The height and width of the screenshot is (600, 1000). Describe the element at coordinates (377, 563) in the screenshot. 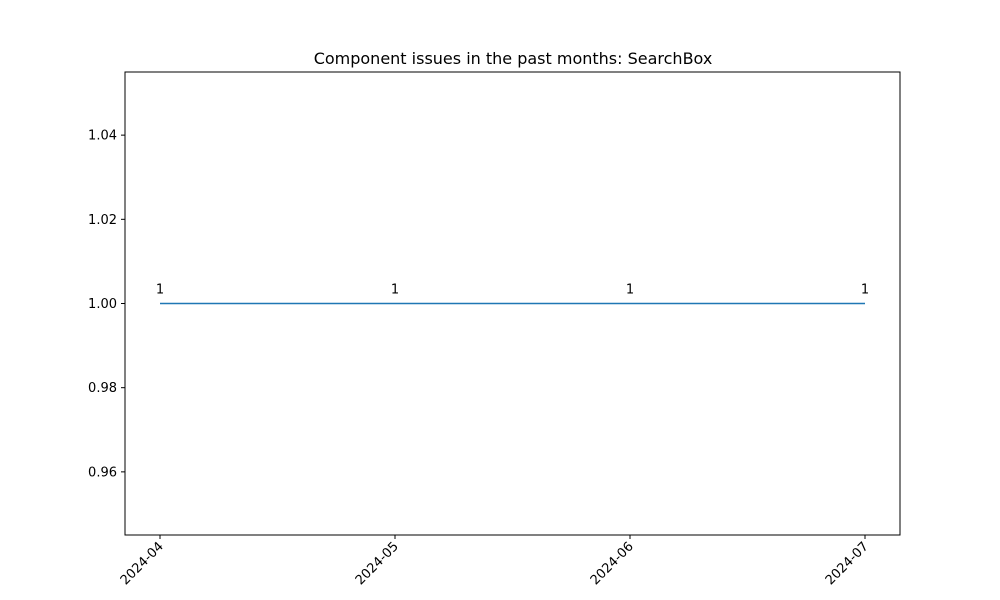

I see `x-tick-label: 2024-05` at that location.